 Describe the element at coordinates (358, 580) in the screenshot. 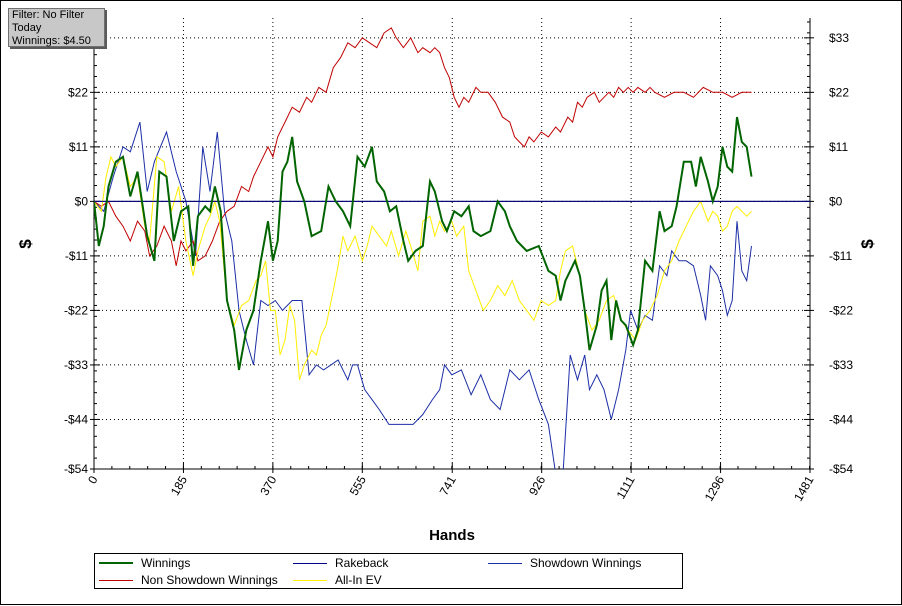

I see `legend-label-all-in-ev: All-In EV` at that location.